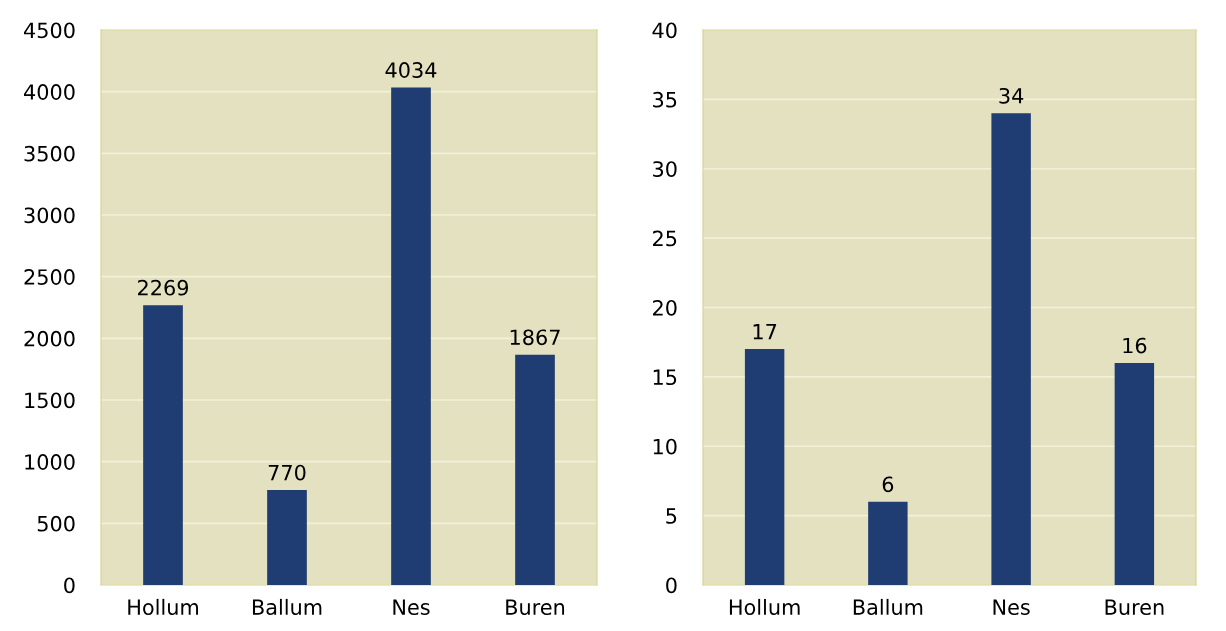 Image resolution: width=1226 pixels, height=631 pixels. Describe the element at coordinates (411, 70) in the screenshot. I see `data-label: 4034` at that location.